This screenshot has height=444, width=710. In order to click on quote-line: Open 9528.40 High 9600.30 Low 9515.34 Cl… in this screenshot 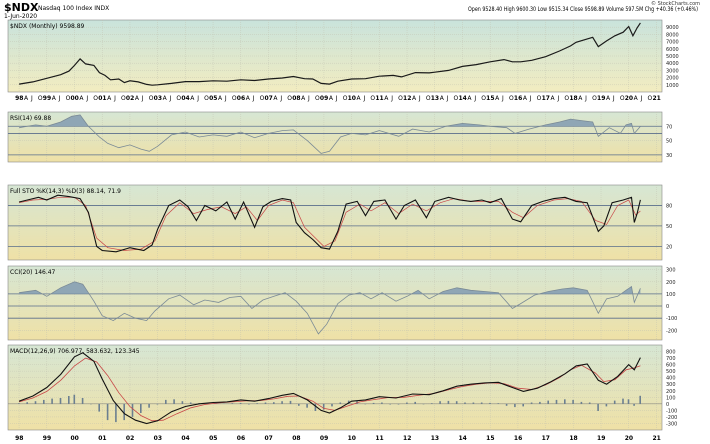, I will do `click(583, 9)`.